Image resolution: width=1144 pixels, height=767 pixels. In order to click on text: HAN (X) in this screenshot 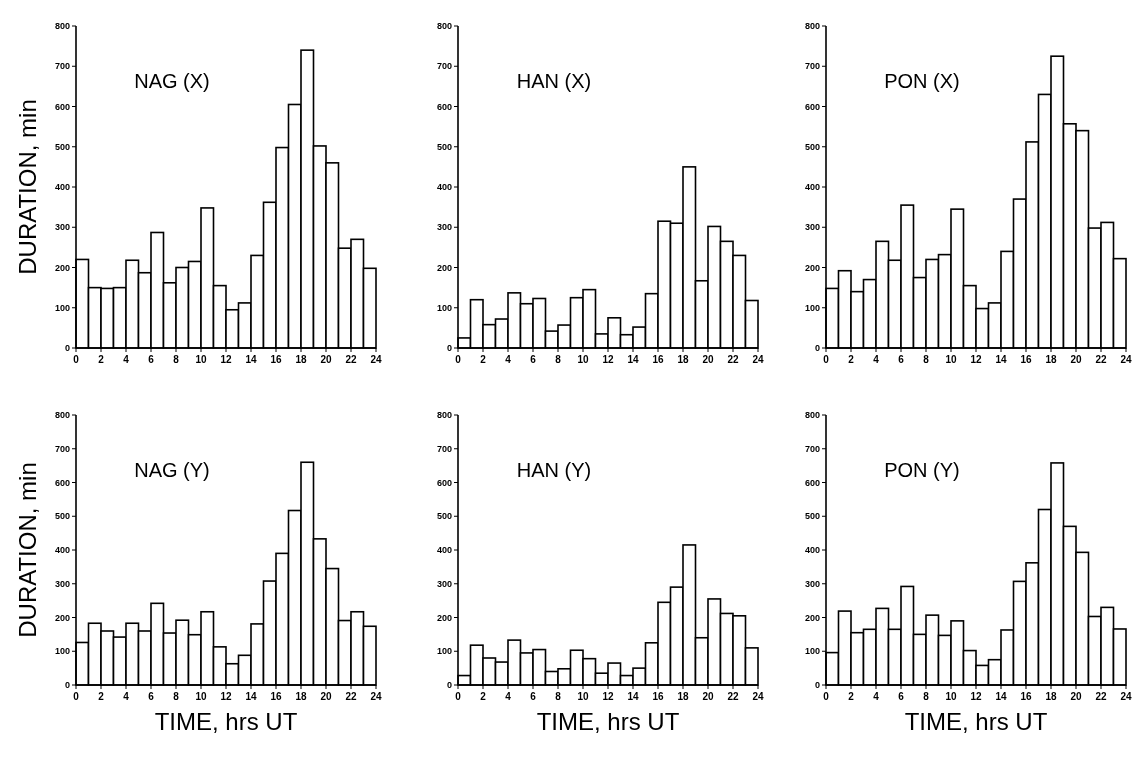, I will do `click(554, 81)`.